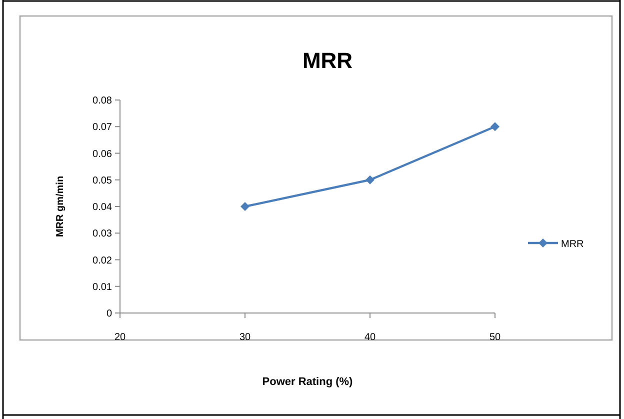  What do you see at coordinates (572, 244) in the screenshot?
I see `legend-label: MRR` at bounding box center [572, 244].